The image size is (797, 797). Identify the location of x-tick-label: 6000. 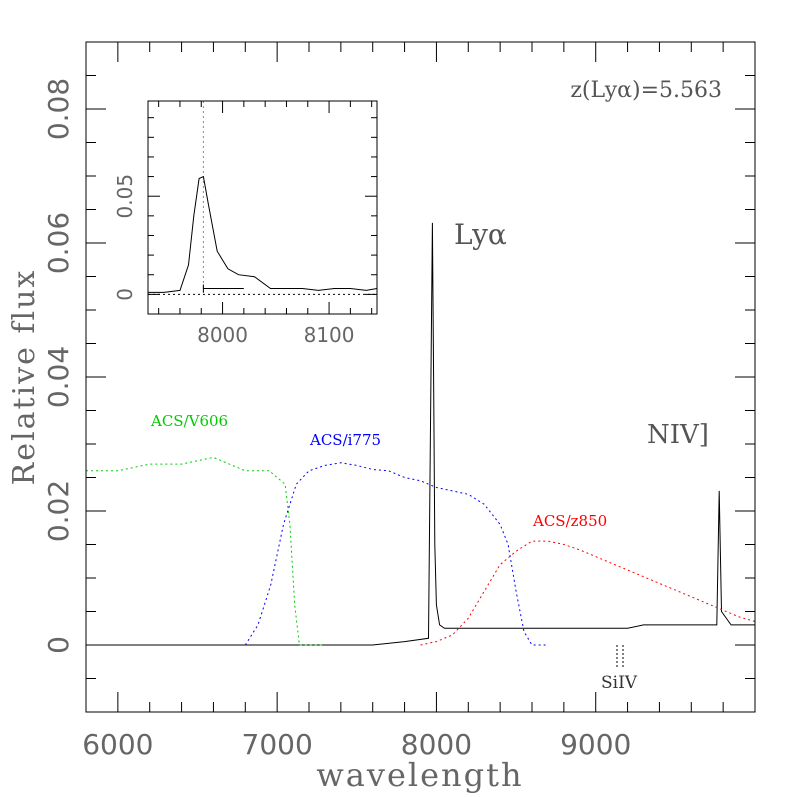
(117, 744).